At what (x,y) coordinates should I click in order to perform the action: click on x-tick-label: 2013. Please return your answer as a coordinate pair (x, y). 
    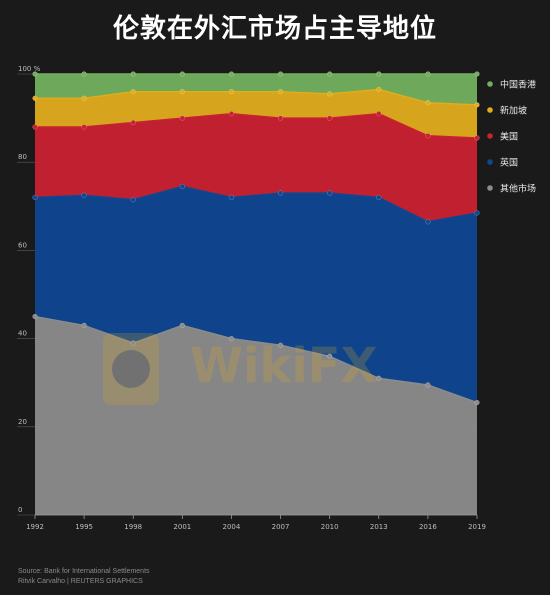
    Looking at the image, I should click on (379, 527).